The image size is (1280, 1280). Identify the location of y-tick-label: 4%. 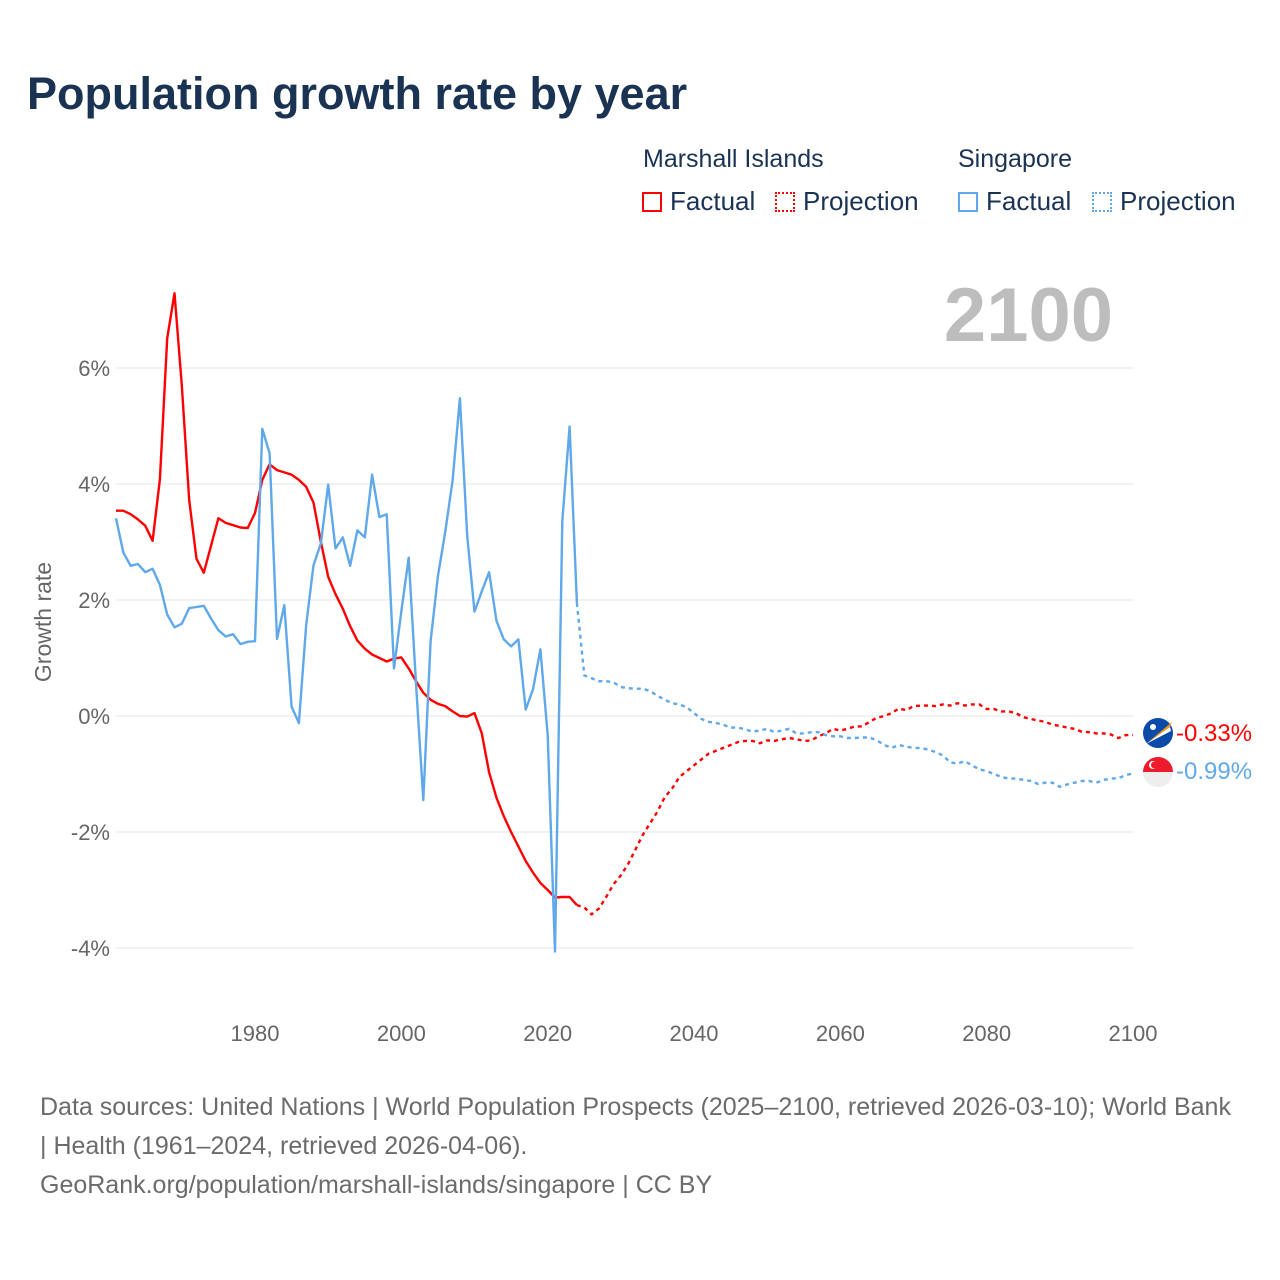
(94, 484).